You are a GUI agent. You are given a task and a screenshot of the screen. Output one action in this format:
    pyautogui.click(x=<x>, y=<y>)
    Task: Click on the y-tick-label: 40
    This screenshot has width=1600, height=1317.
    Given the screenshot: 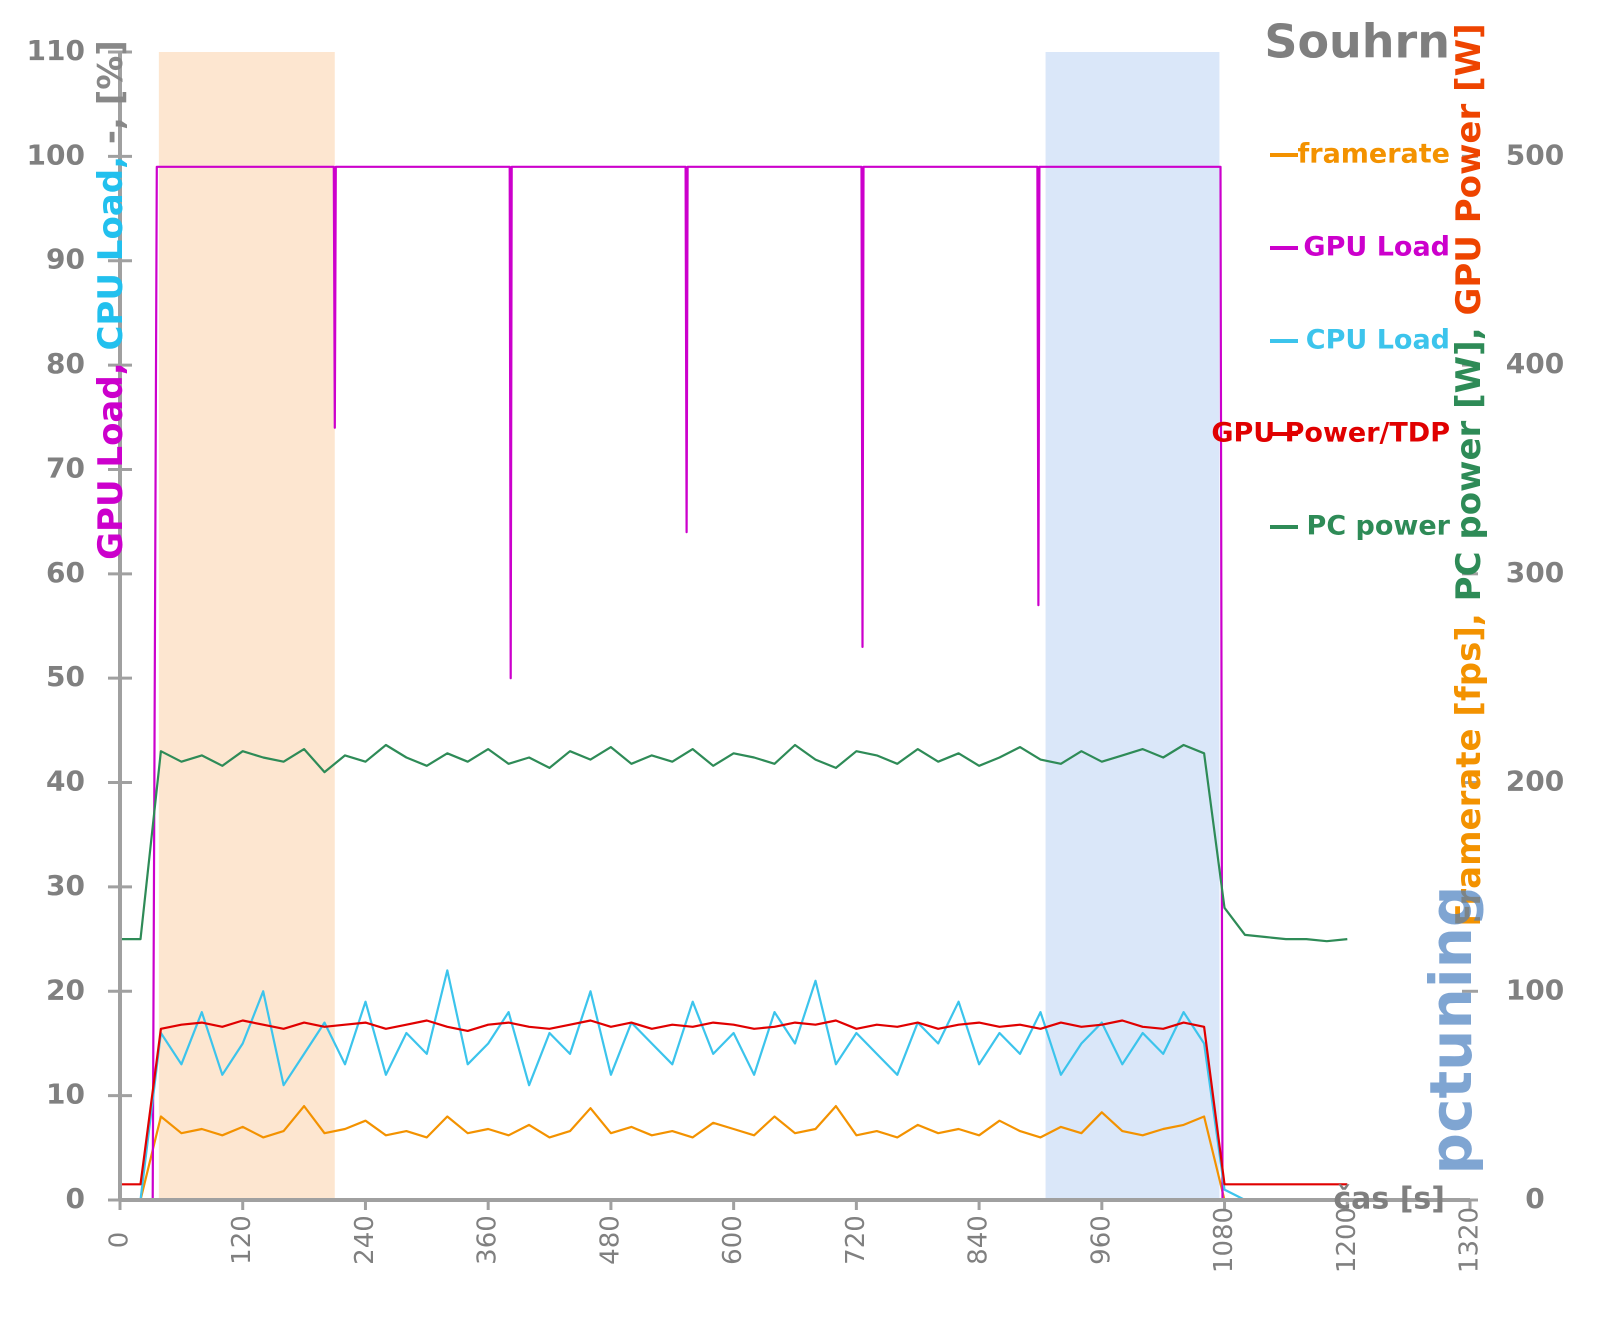 What is the action you would take?
    pyautogui.click(x=65, y=781)
    